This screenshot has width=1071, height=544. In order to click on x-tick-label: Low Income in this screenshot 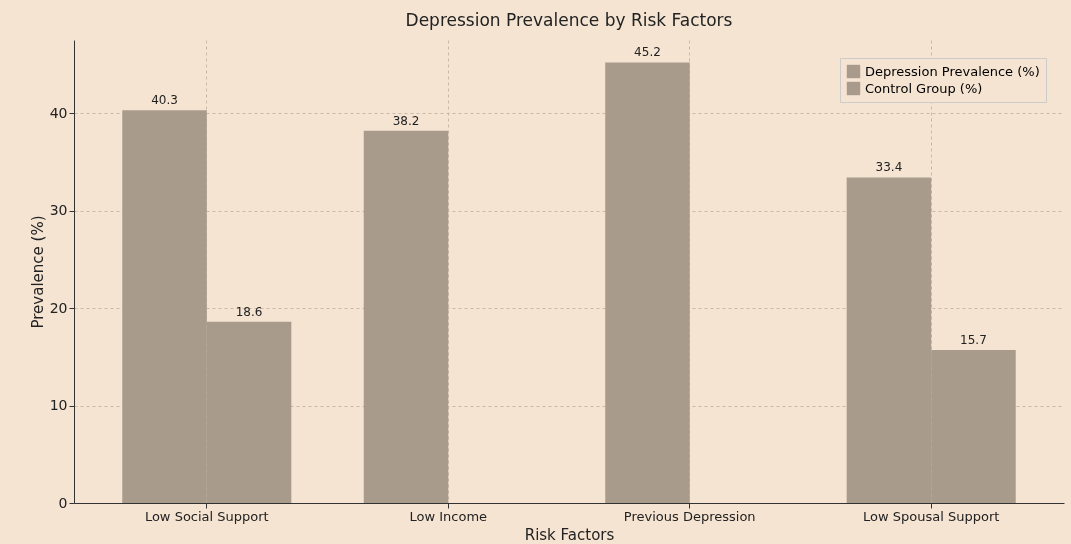, I will do `click(448, 516)`.